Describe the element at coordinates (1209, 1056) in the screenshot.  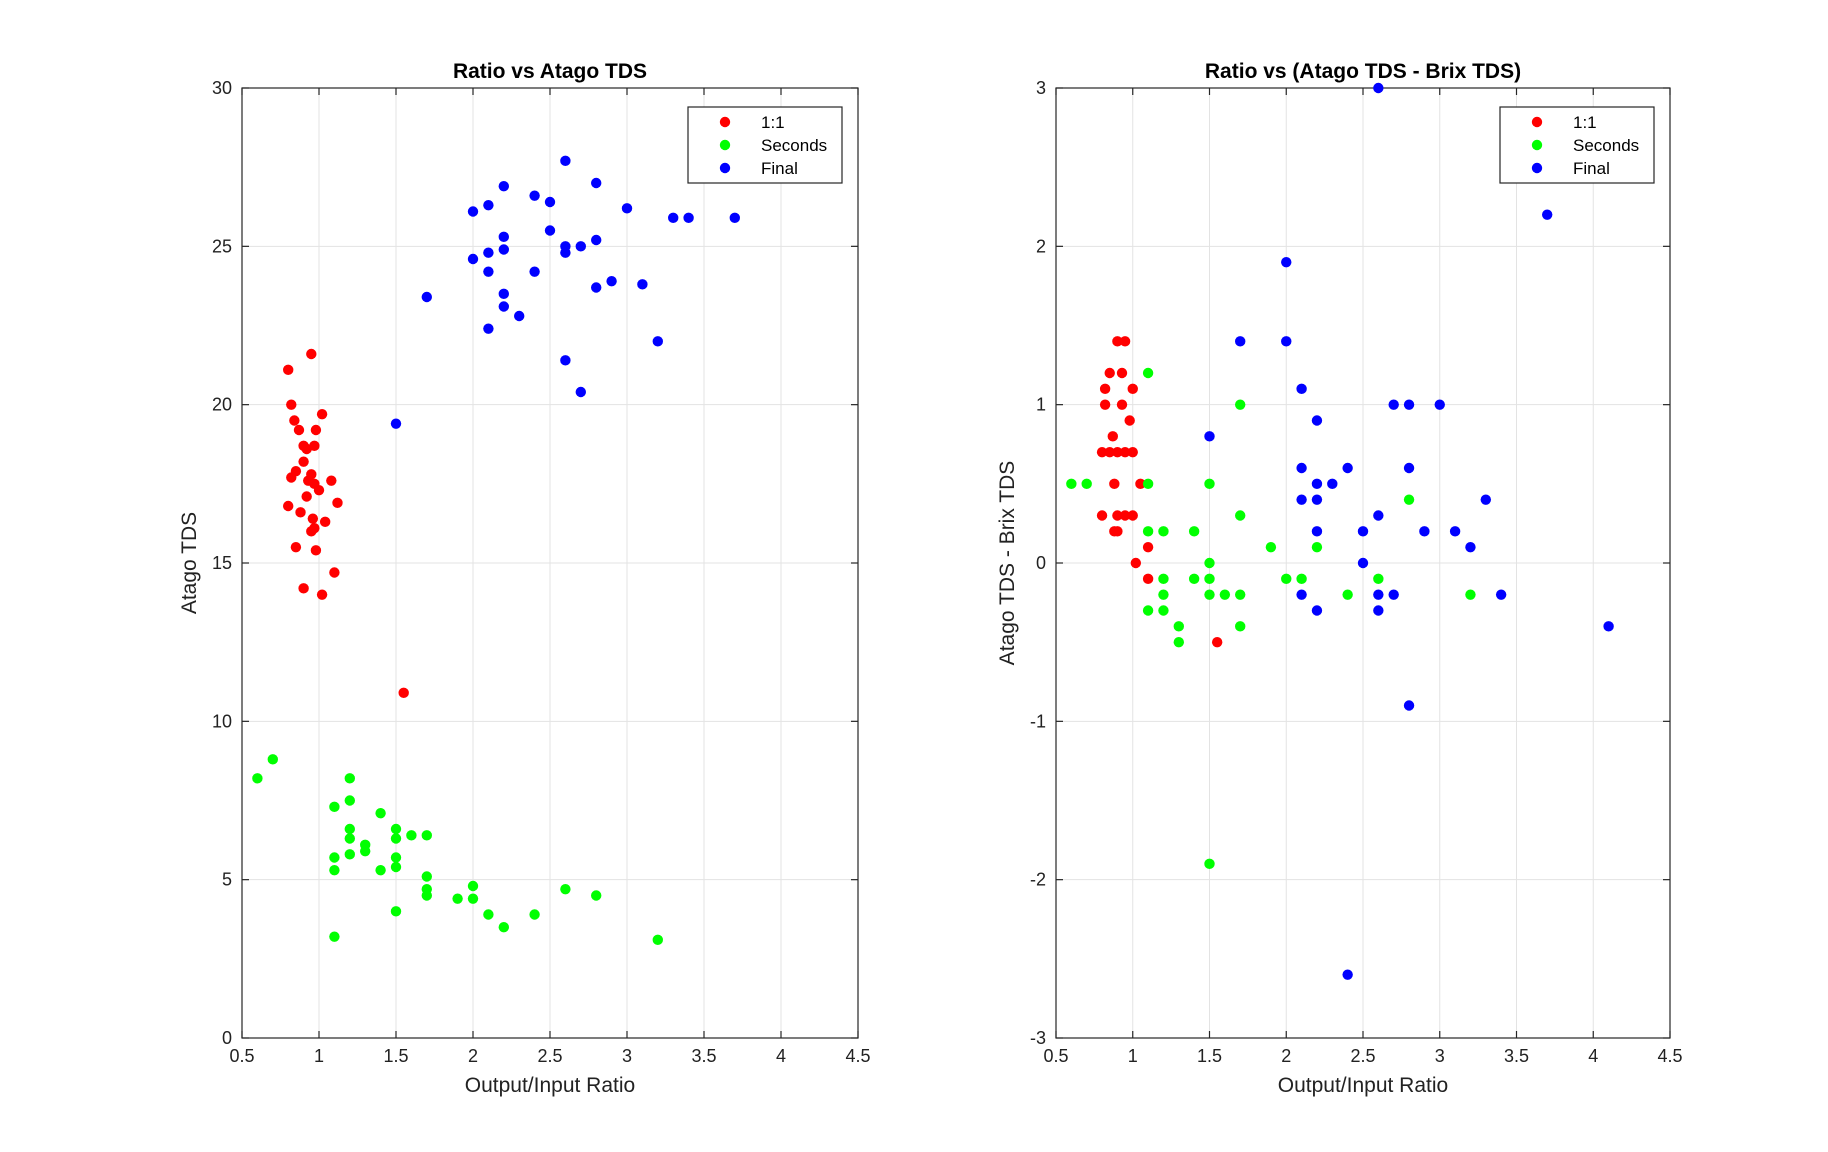
I see `right-plot-x-tick-label: 1.5` at that location.